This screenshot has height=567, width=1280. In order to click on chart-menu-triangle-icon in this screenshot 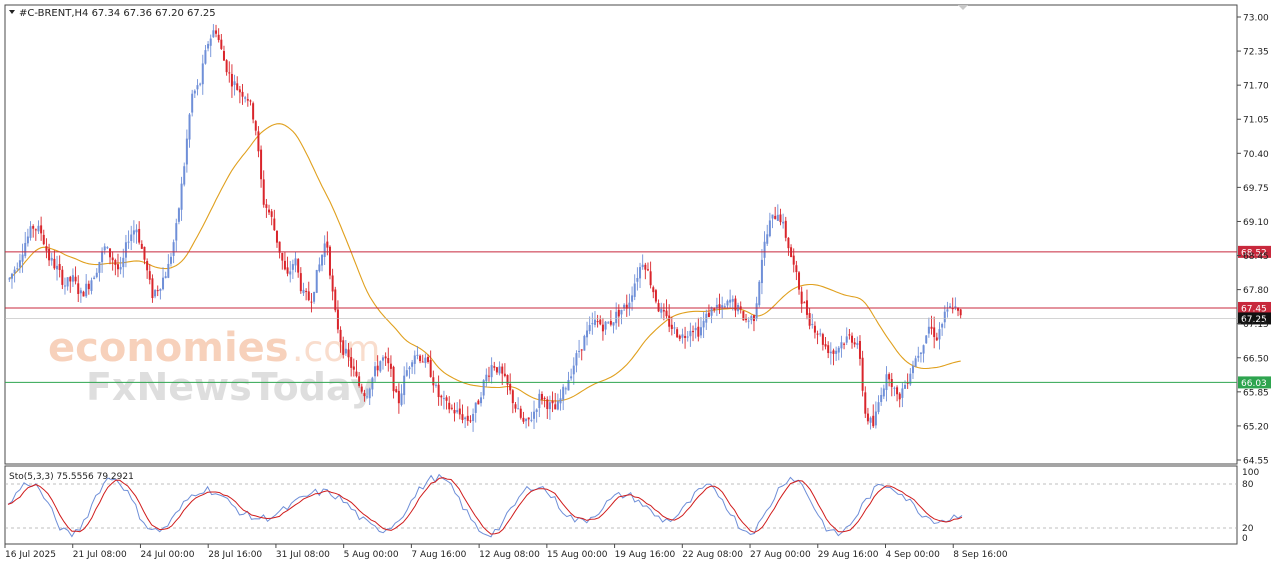, I will do `click(12, 12)`.